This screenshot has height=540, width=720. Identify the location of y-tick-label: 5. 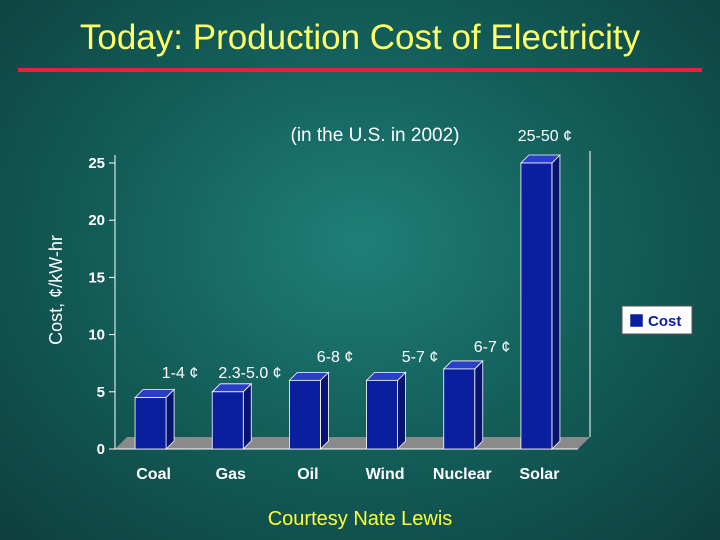
(101, 392).